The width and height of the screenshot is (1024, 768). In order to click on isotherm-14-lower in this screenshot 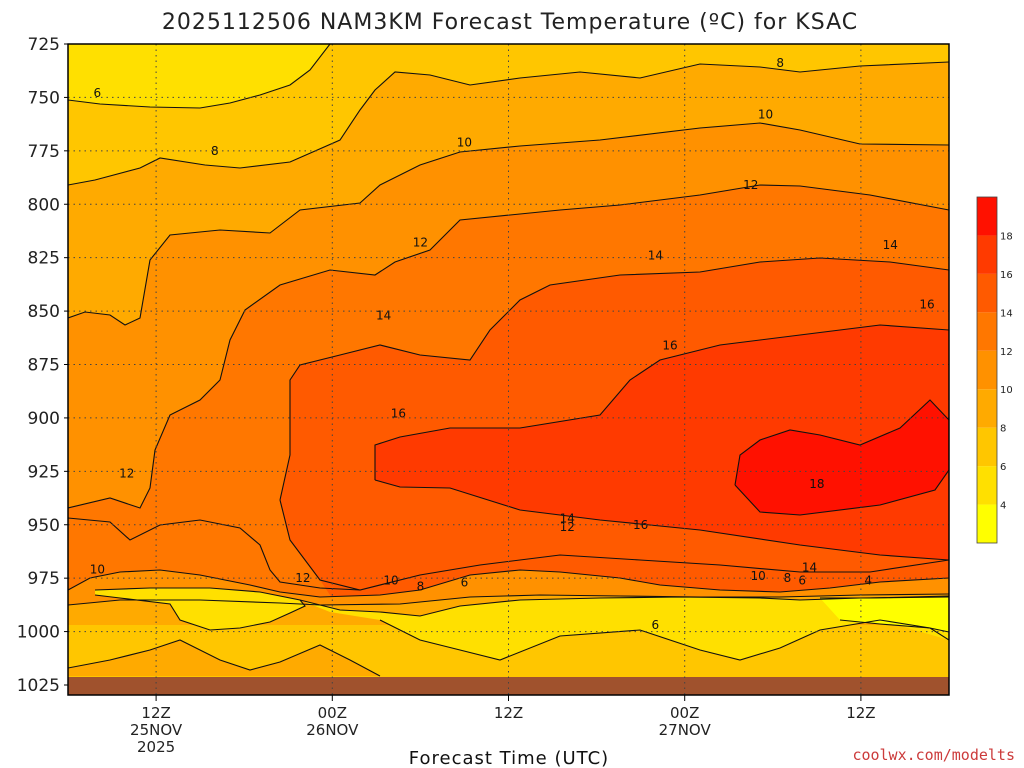, I will do `click(614, 545)`.